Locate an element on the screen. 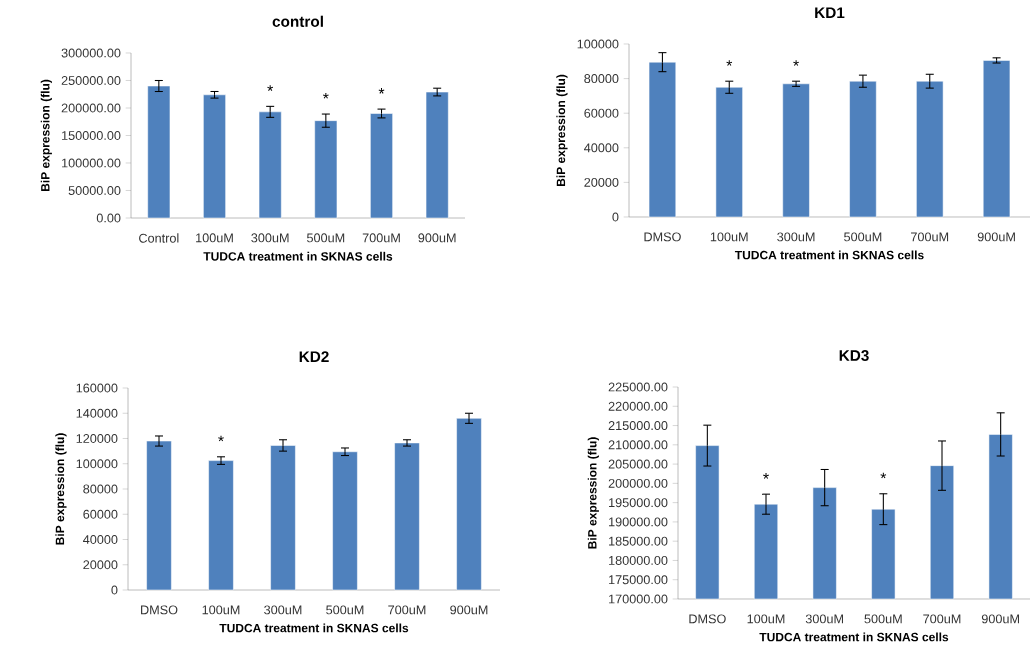  y-tick-label: 170000.00 is located at coordinates (638, 599).